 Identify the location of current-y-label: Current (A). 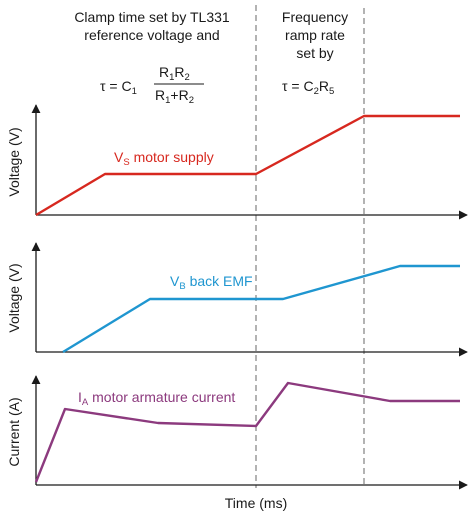
(14, 431).